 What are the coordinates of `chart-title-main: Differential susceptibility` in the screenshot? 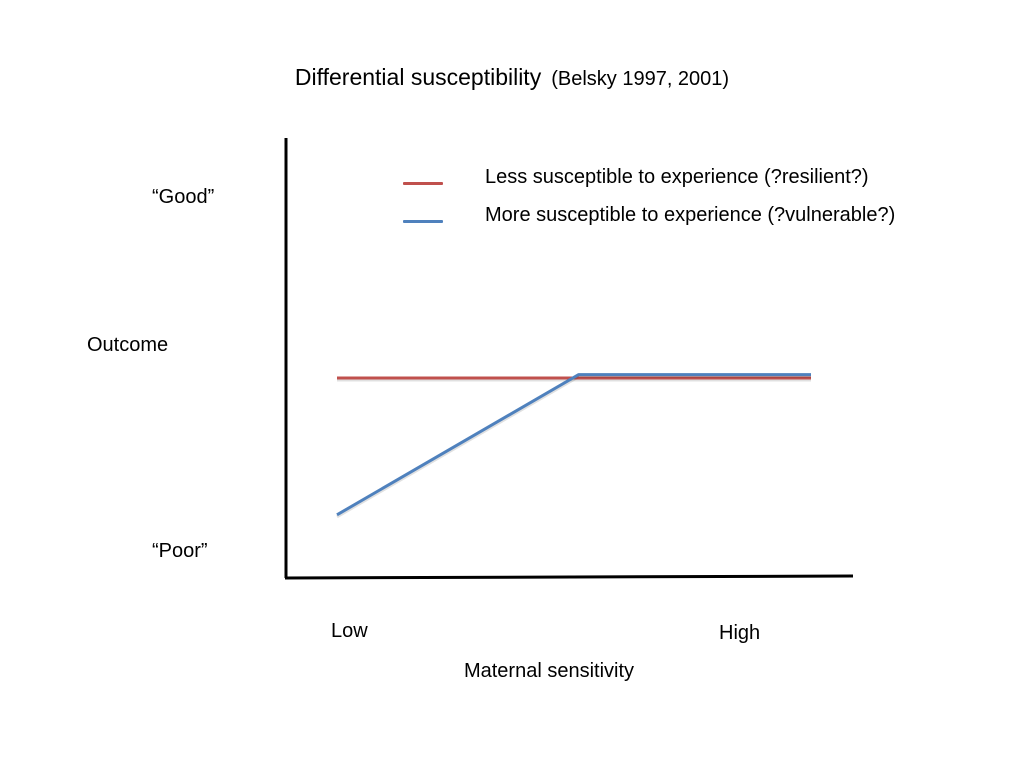 It's located at (418, 77).